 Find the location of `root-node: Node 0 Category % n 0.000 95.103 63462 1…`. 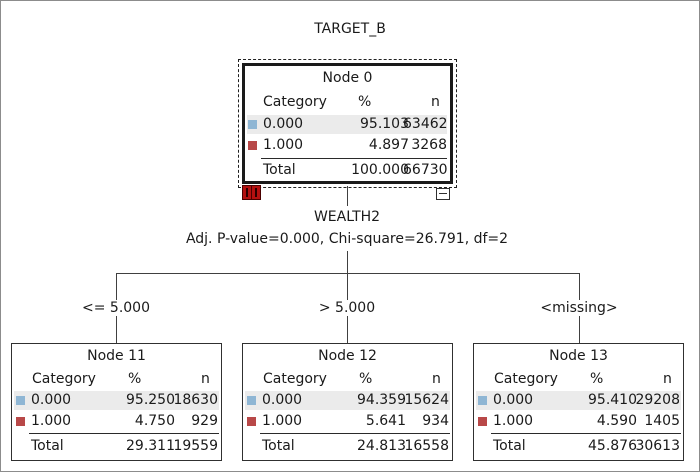

root-node: Node 0 Category % n 0.000 95.103 63462 1… is located at coordinates (347, 123).